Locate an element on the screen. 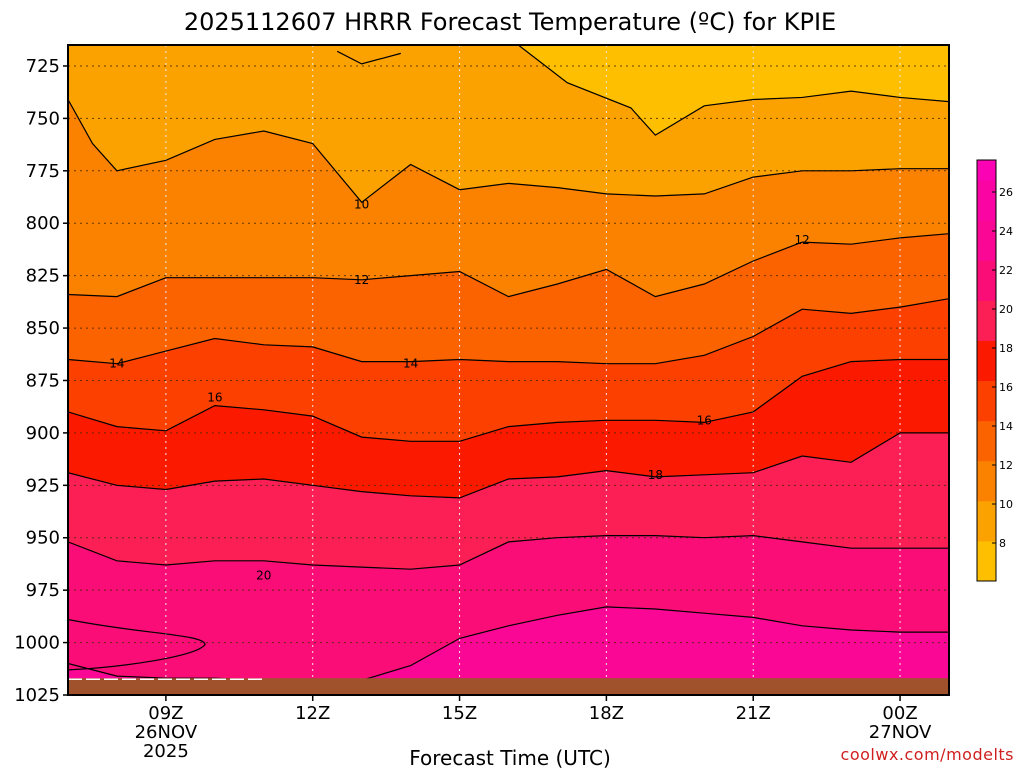 The image size is (1024, 768). ground-strip is located at coordinates (508, 686).